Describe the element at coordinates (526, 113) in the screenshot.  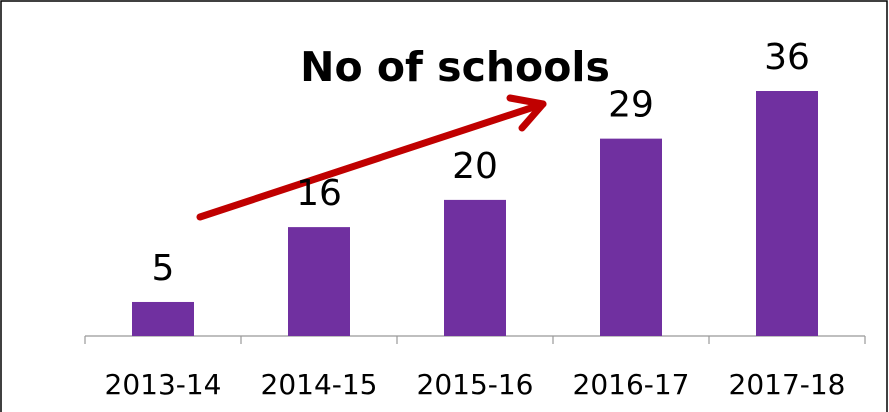
I see `arrow-head` at that location.